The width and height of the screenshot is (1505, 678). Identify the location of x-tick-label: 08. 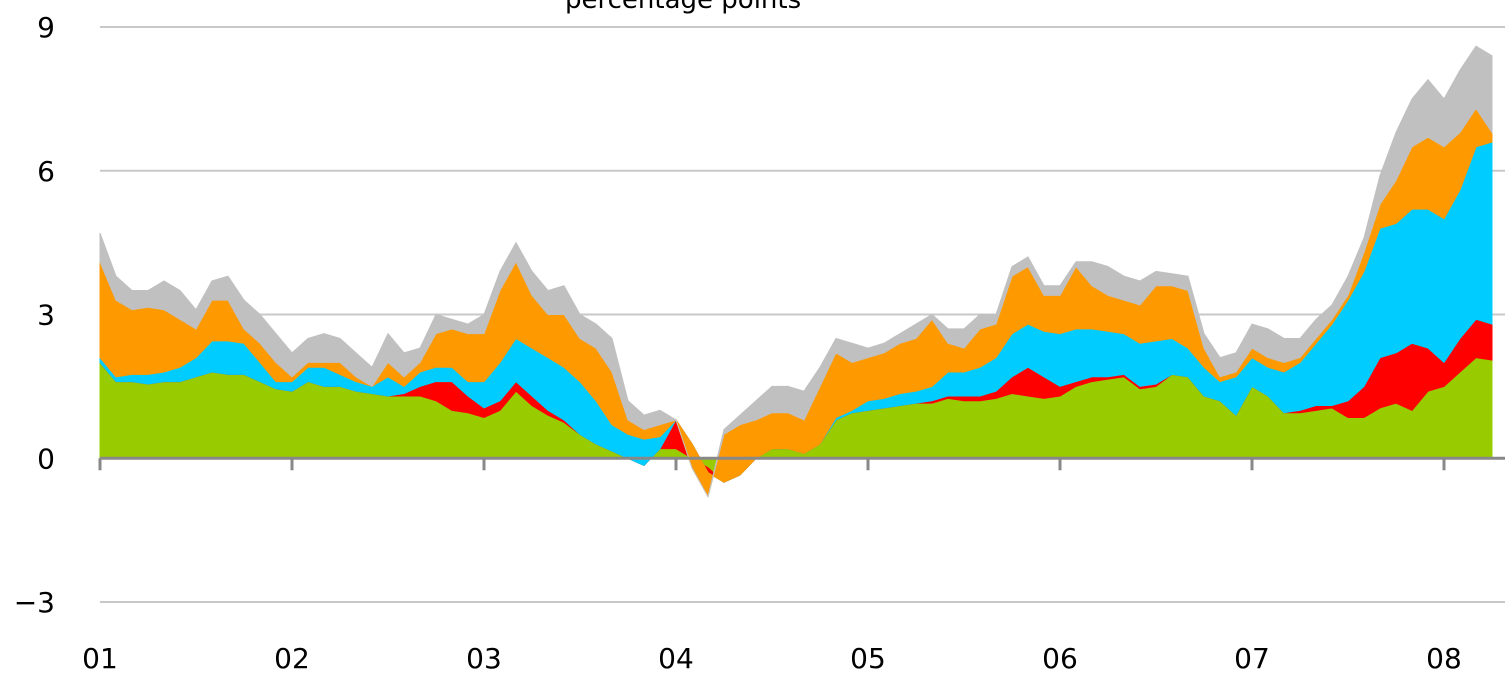
(1444, 658).